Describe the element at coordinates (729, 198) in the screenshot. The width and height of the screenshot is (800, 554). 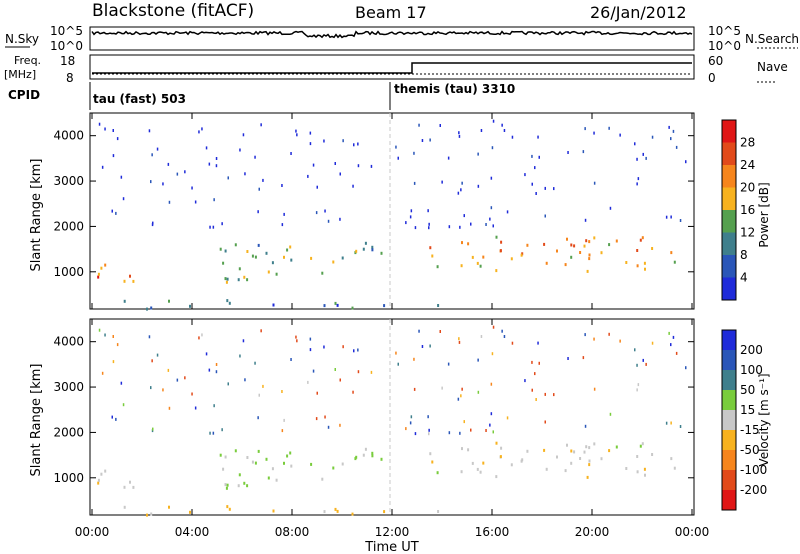
I see `power-colorbar-swatch` at that location.